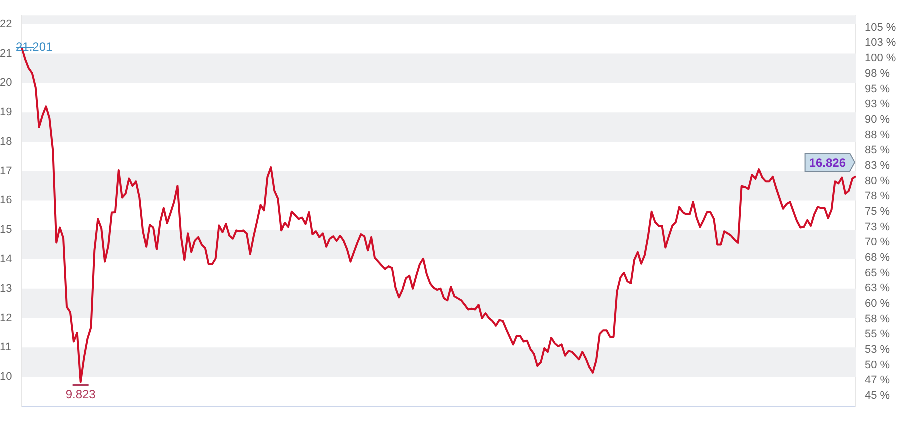 The width and height of the screenshot is (900, 422). Describe the element at coordinates (6, 230) in the screenshot. I see `y-tick-label: 15` at that location.